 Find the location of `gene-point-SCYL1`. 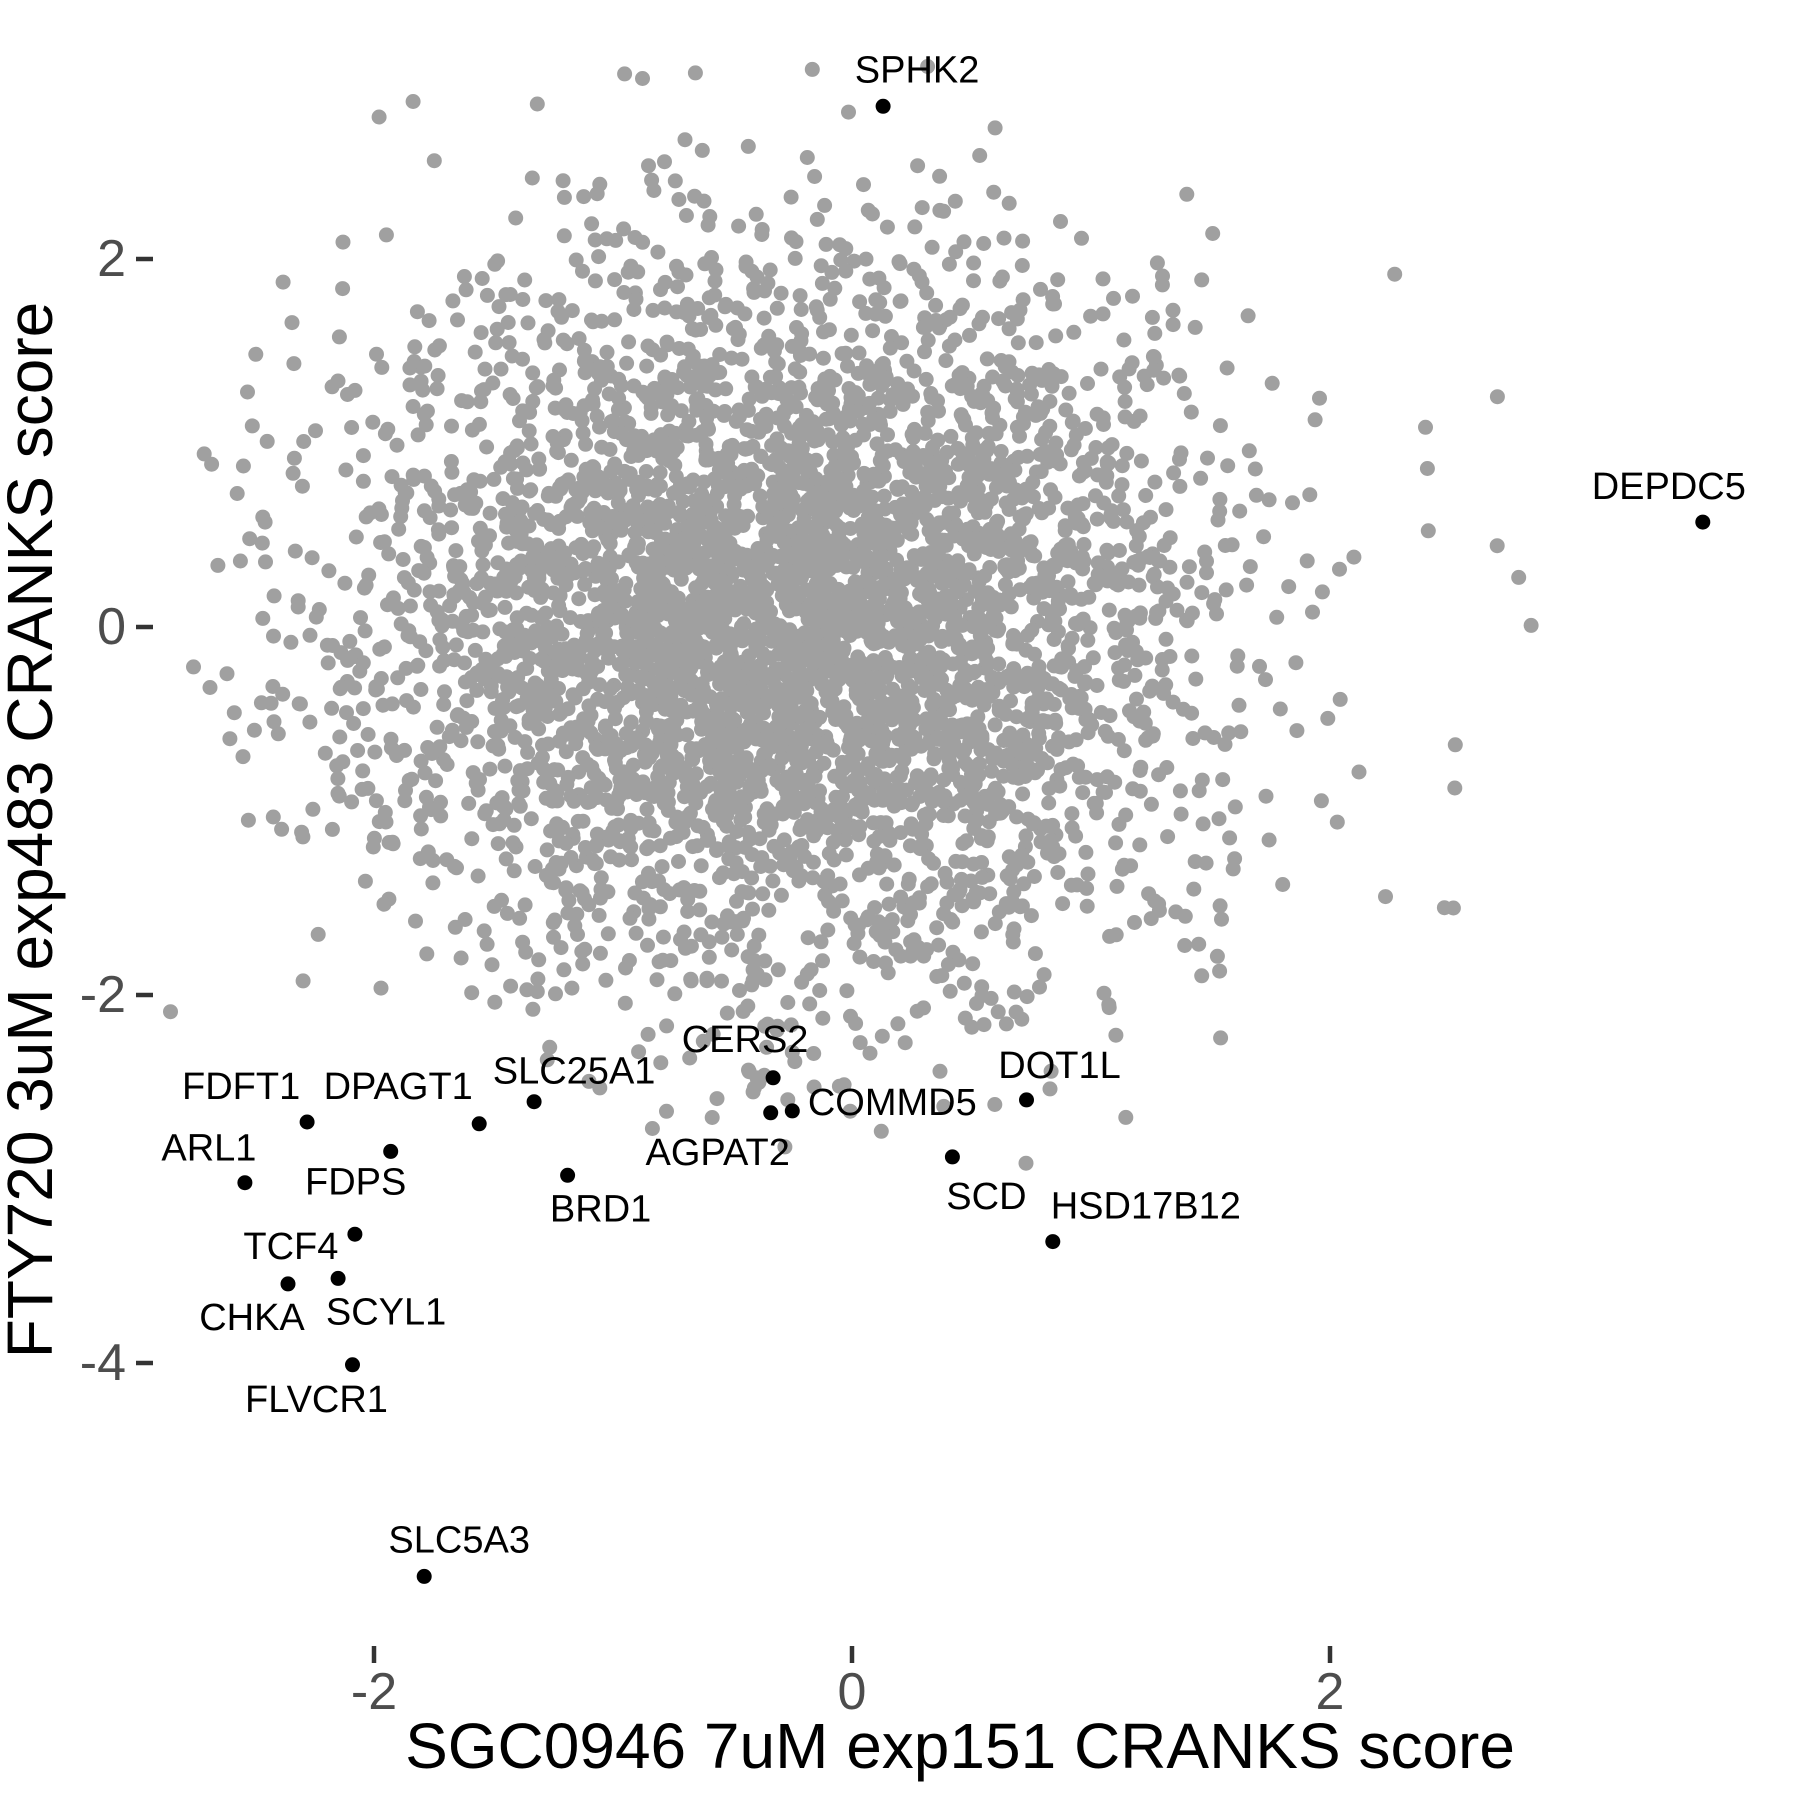

gene-point-SCYL1 is located at coordinates (338, 1278).